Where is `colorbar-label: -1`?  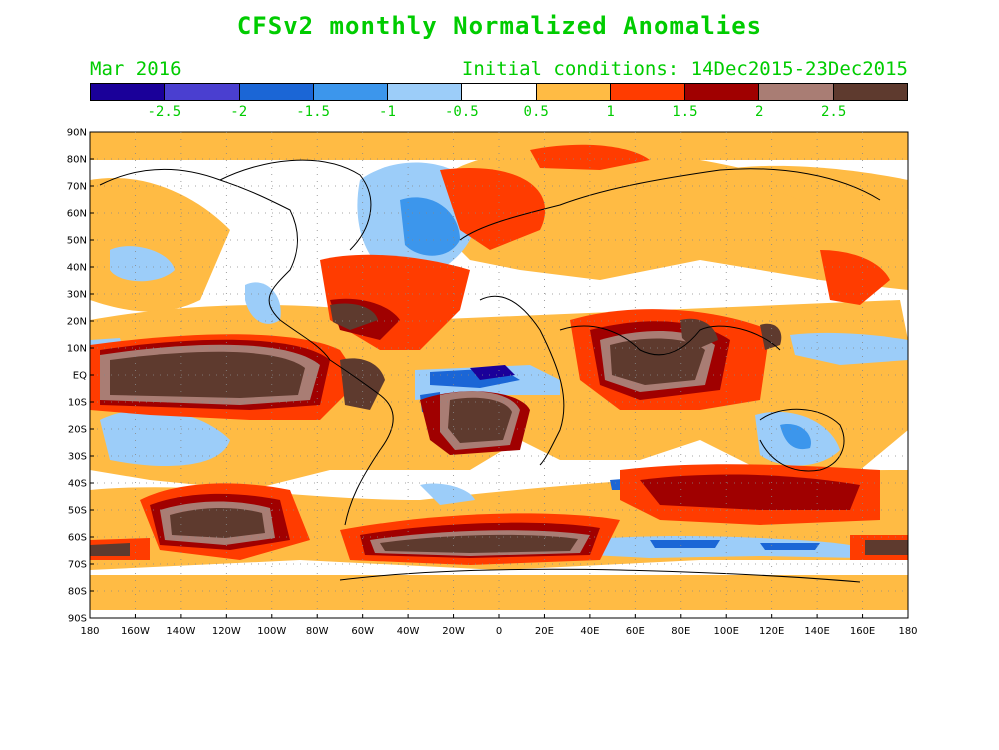
colorbar-label: -1 is located at coordinates (387, 112).